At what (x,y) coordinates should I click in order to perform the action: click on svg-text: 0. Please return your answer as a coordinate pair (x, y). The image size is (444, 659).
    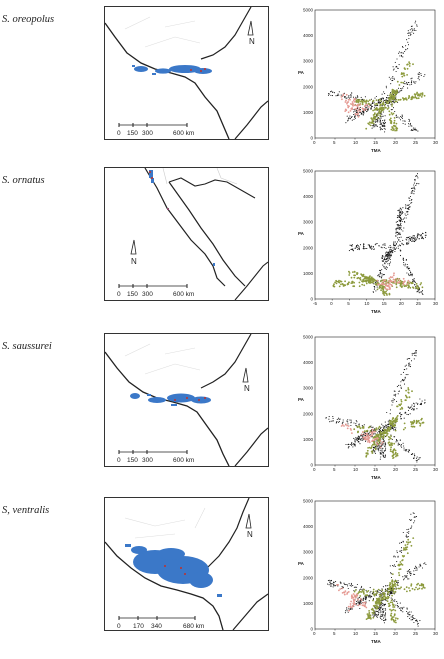
    Looking at the image, I should click on (119, 133).